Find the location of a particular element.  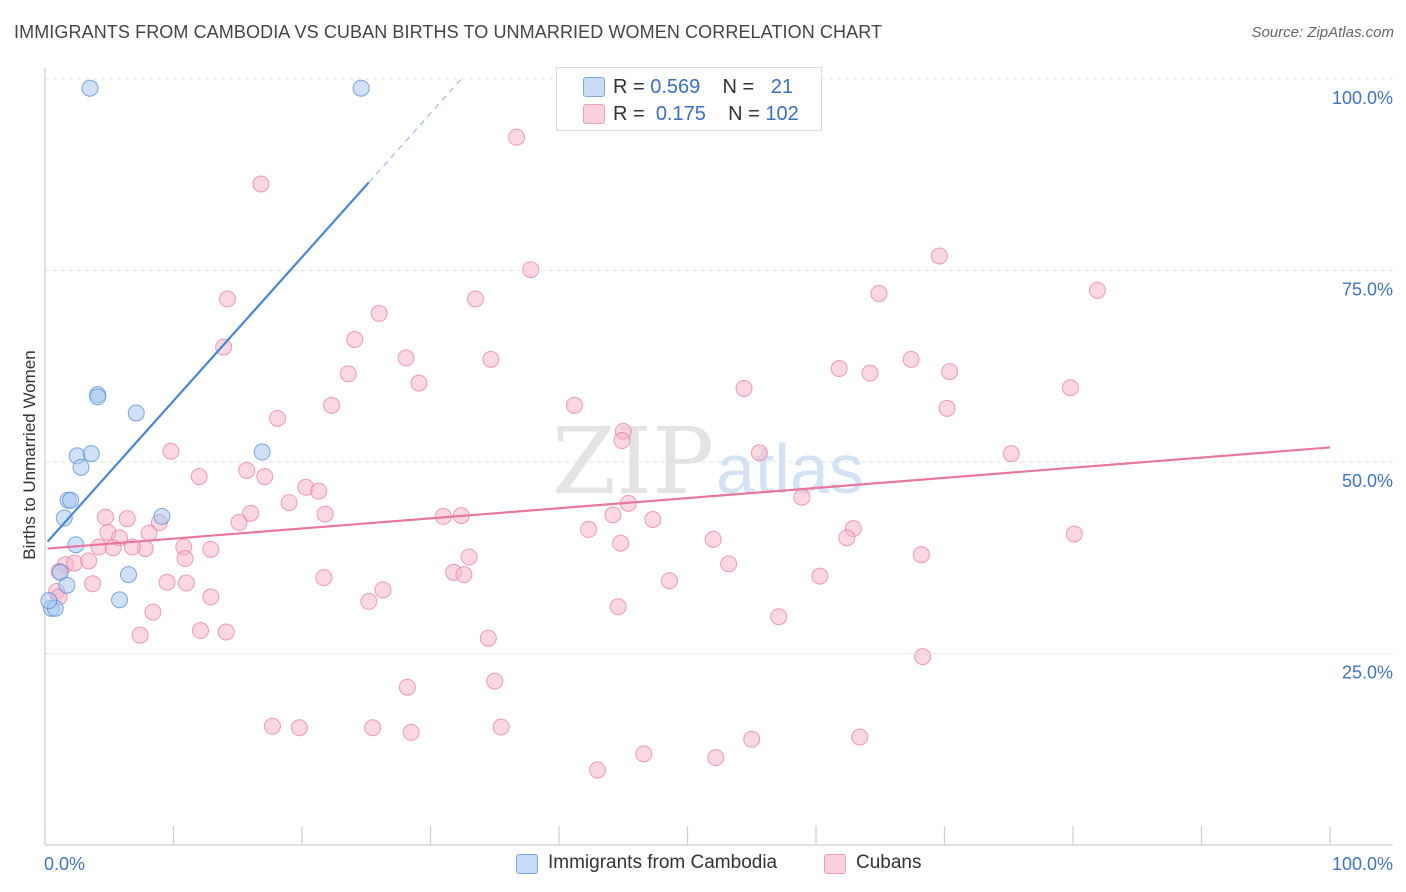

trend-line-cubans is located at coordinates (689, 498).